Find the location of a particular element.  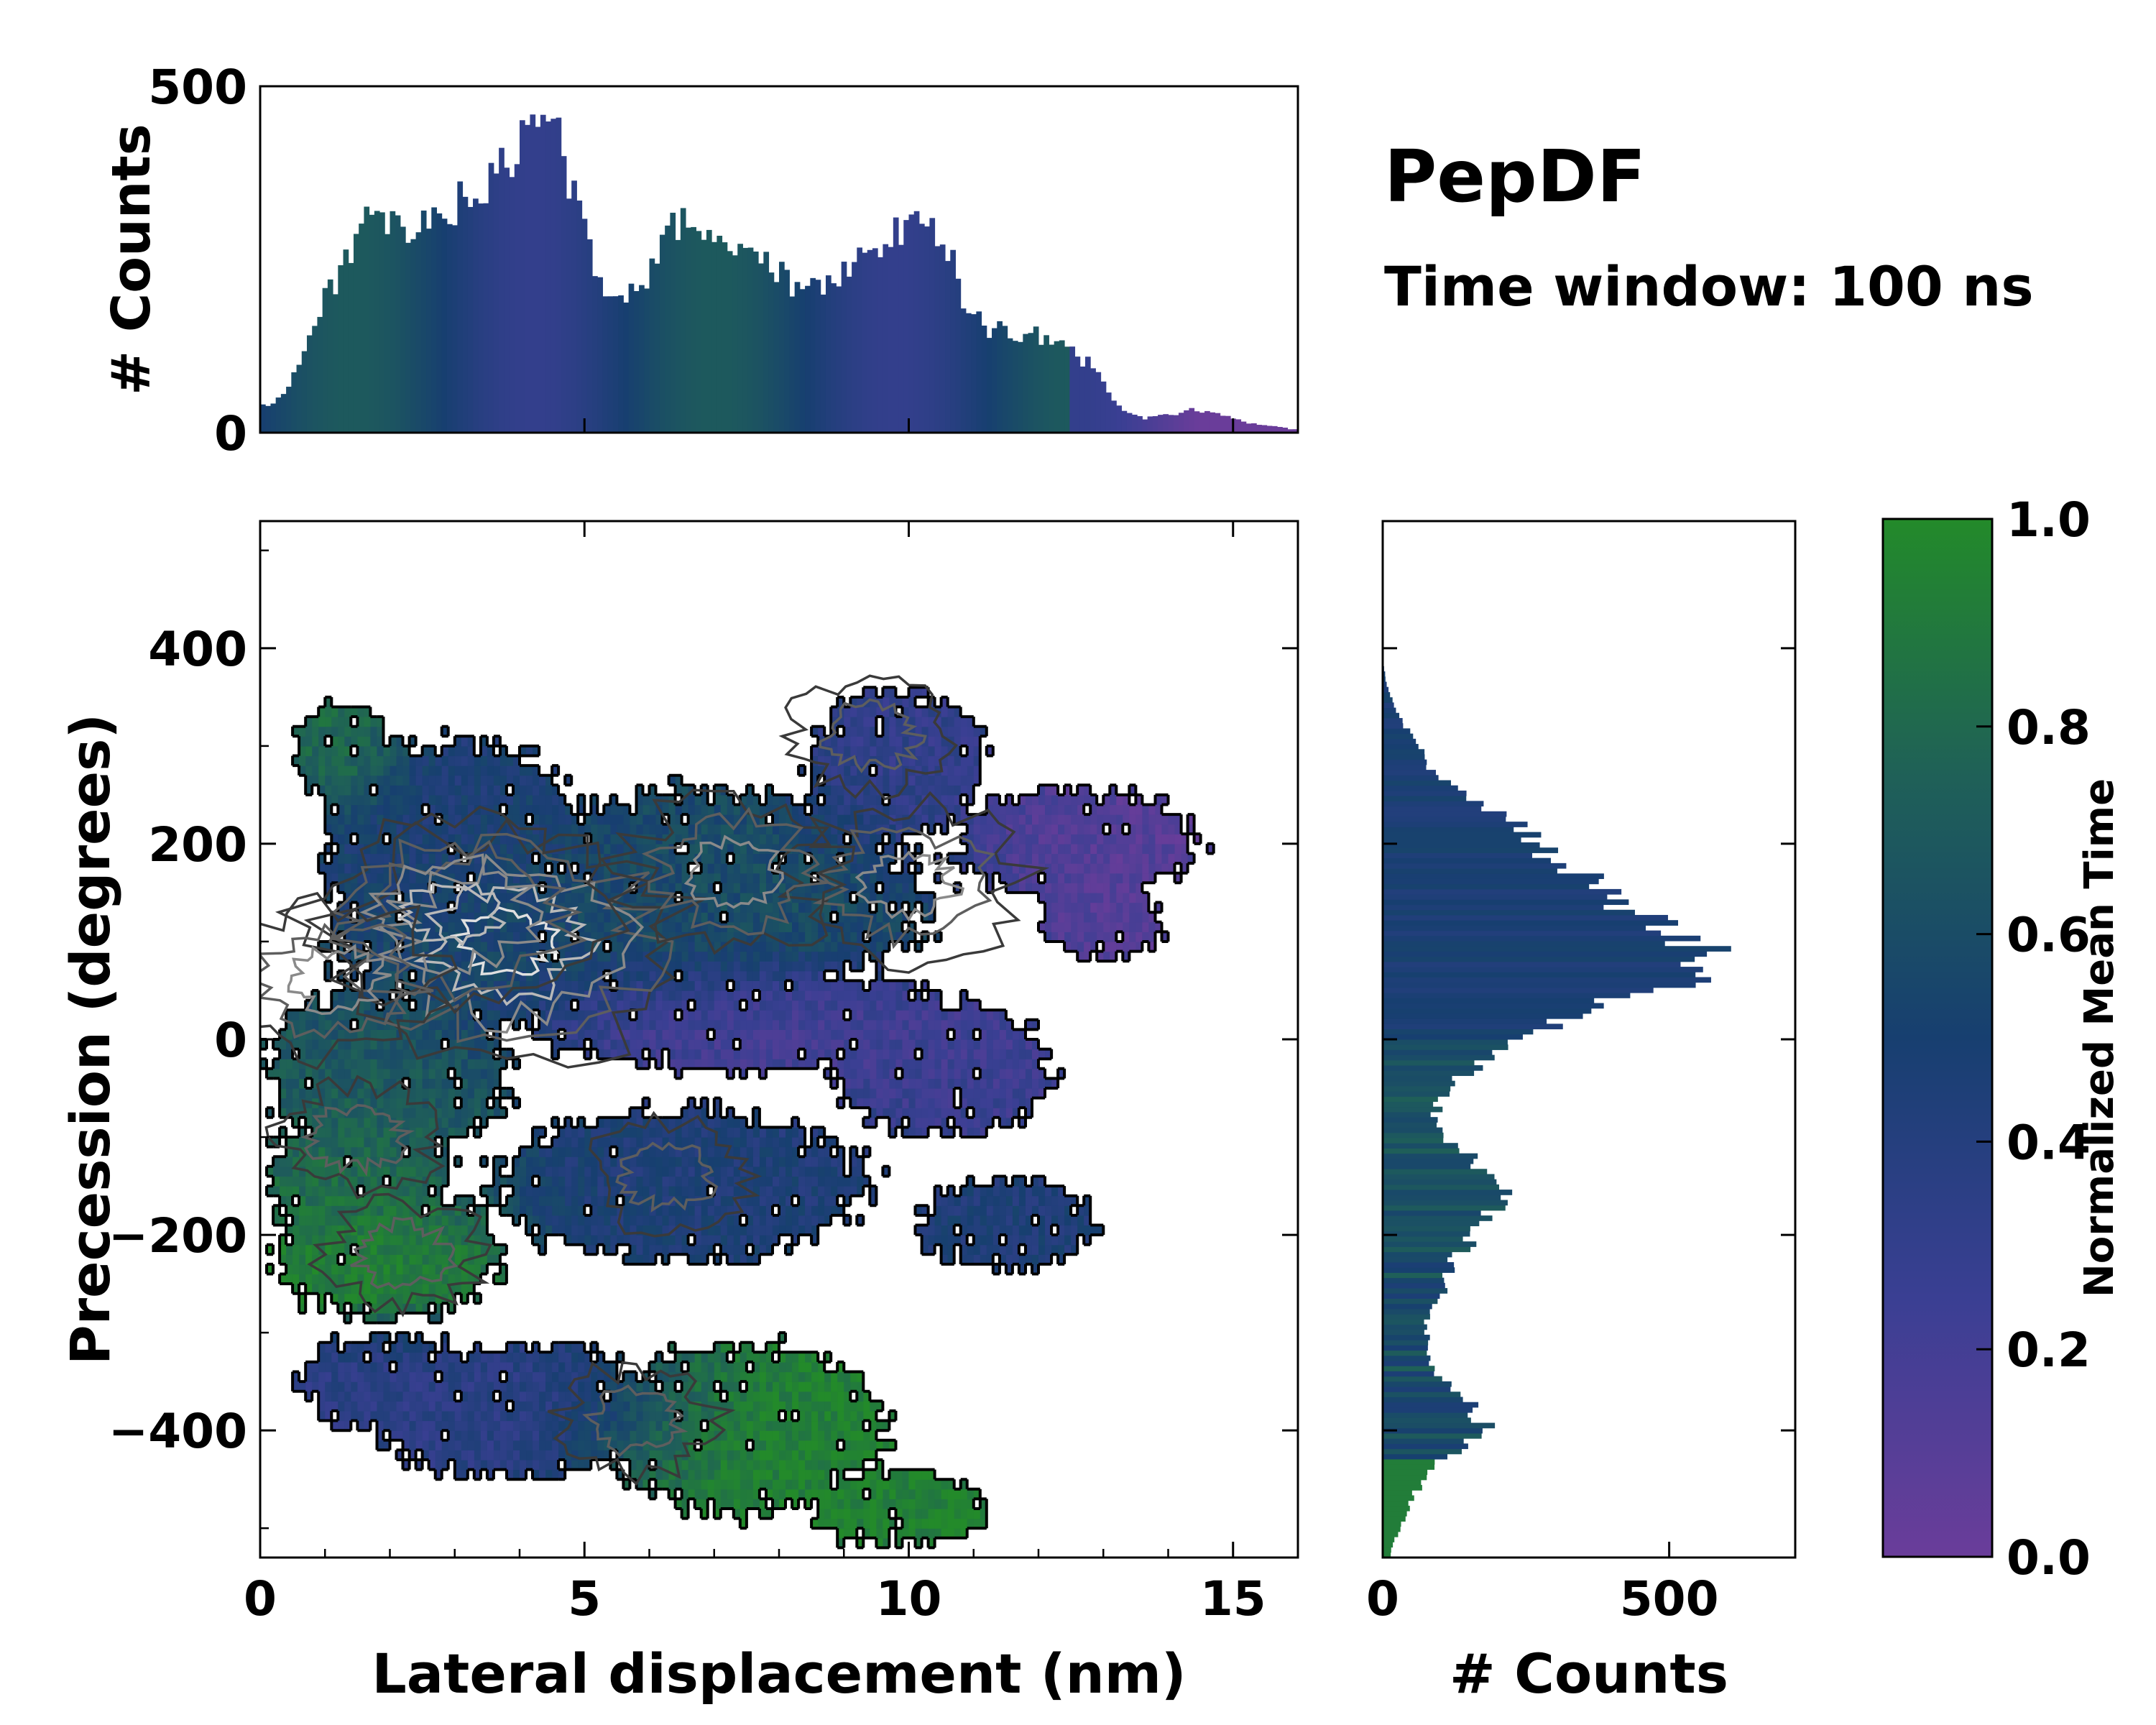

top-y-tick-label: 500 is located at coordinates (198, 87).